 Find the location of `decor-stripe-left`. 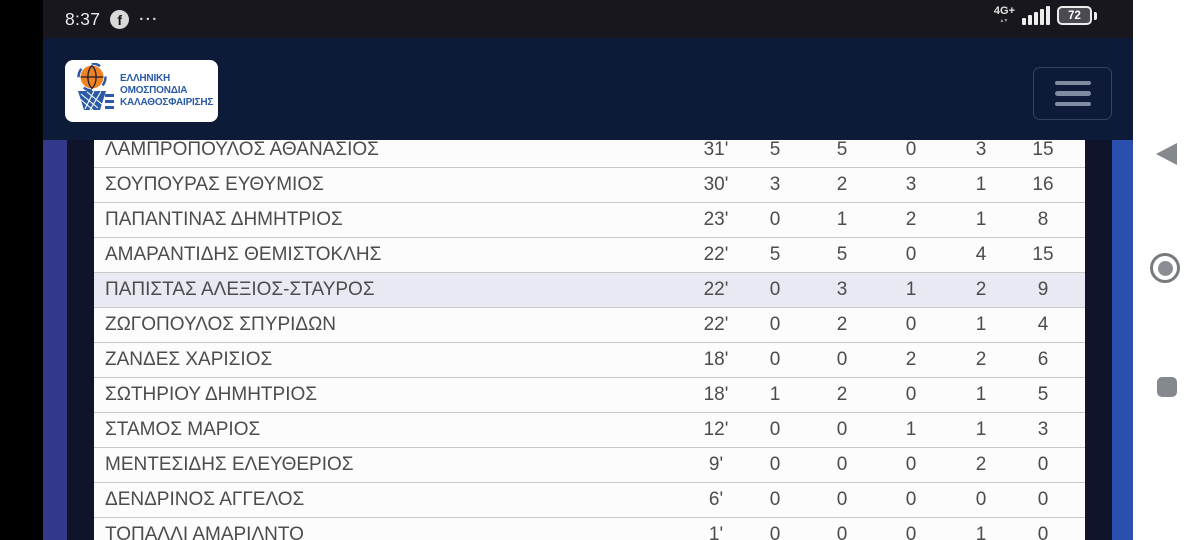

decor-stripe-left is located at coordinates (55, 340).